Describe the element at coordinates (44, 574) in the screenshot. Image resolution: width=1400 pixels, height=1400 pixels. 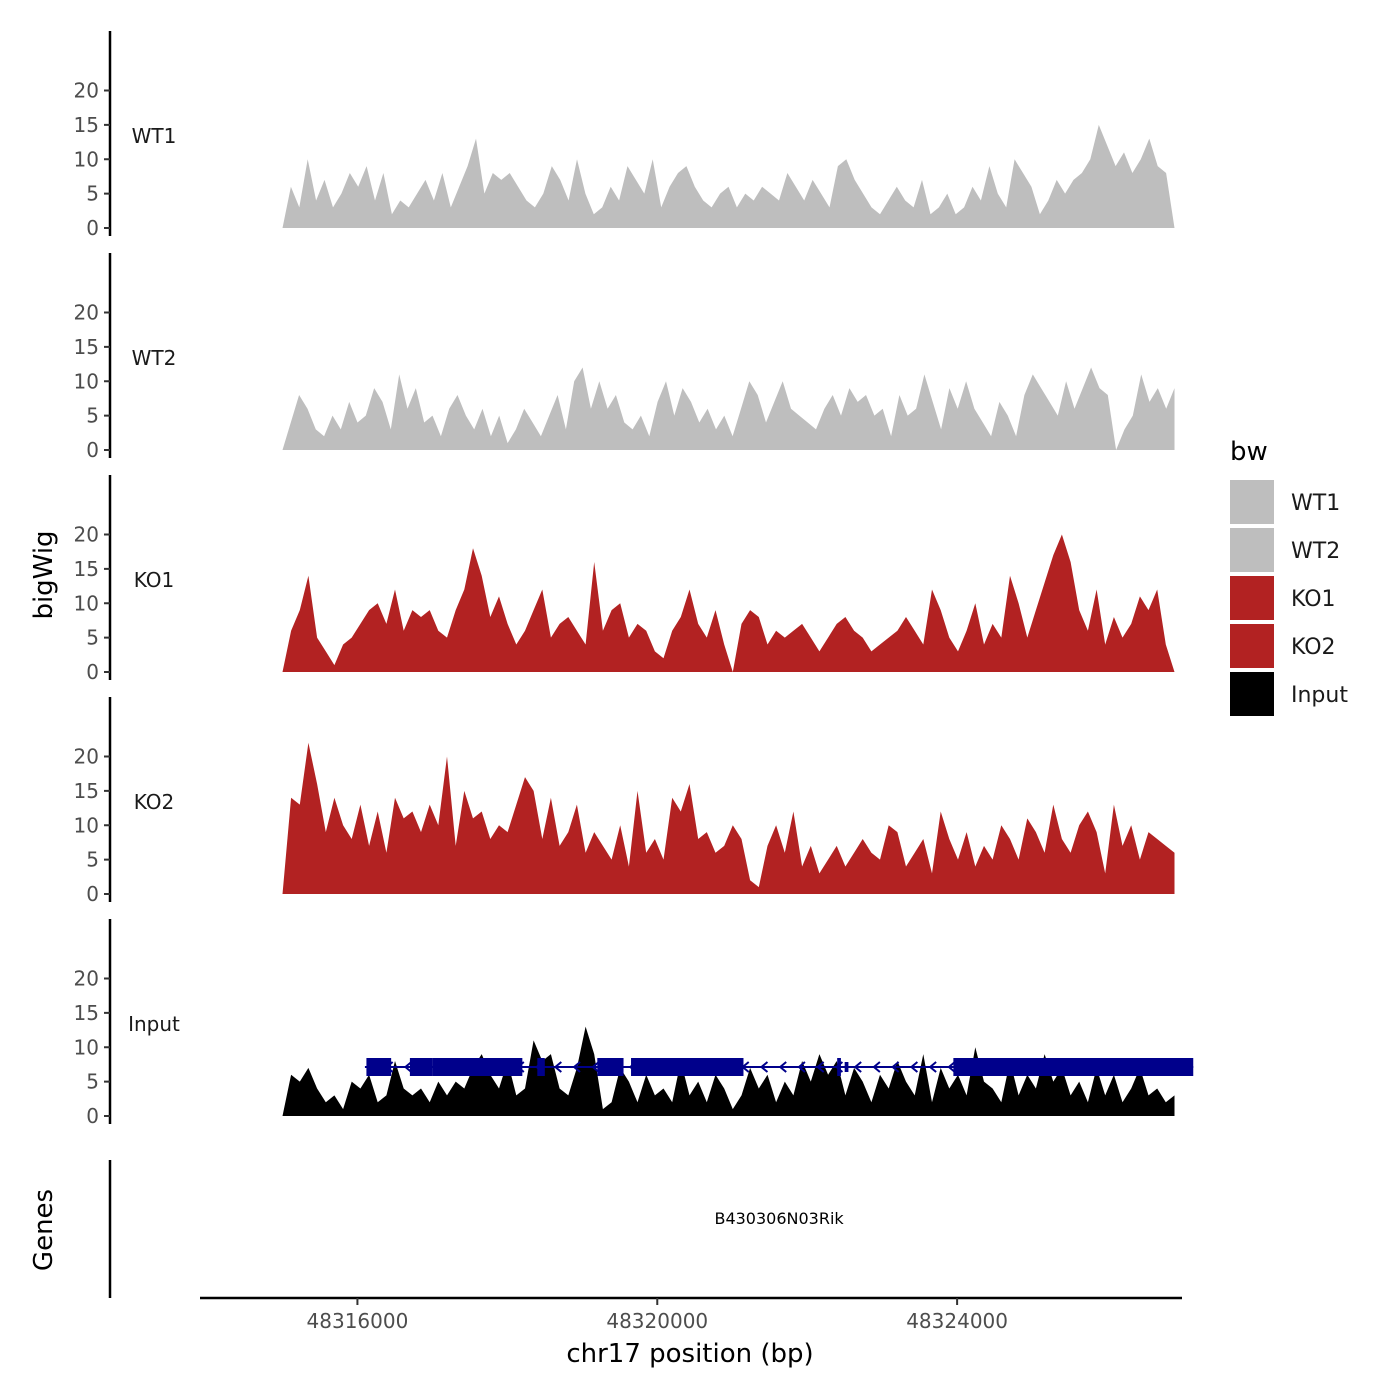
I see `y-axis-title: bigWig` at that location.